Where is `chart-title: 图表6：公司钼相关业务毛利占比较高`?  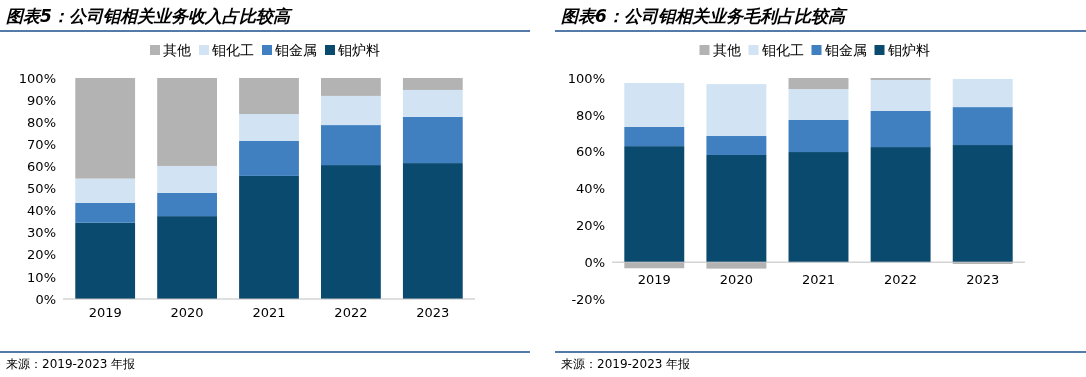
chart-title: 图表6：公司钼相关业务毛利占比较高 is located at coordinates (704, 16).